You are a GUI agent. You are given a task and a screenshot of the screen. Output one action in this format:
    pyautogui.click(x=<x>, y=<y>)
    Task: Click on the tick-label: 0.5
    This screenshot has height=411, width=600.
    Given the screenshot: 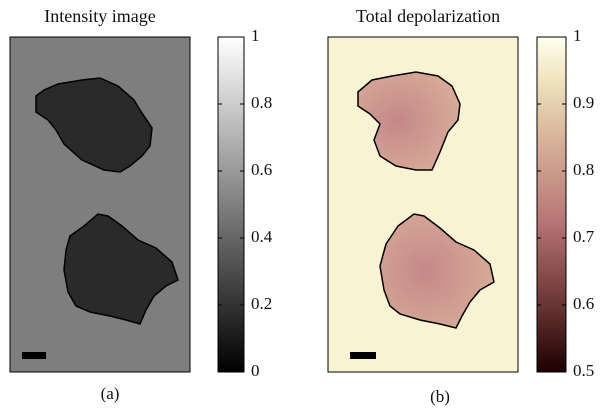 What is the action you would take?
    pyautogui.click(x=583, y=370)
    